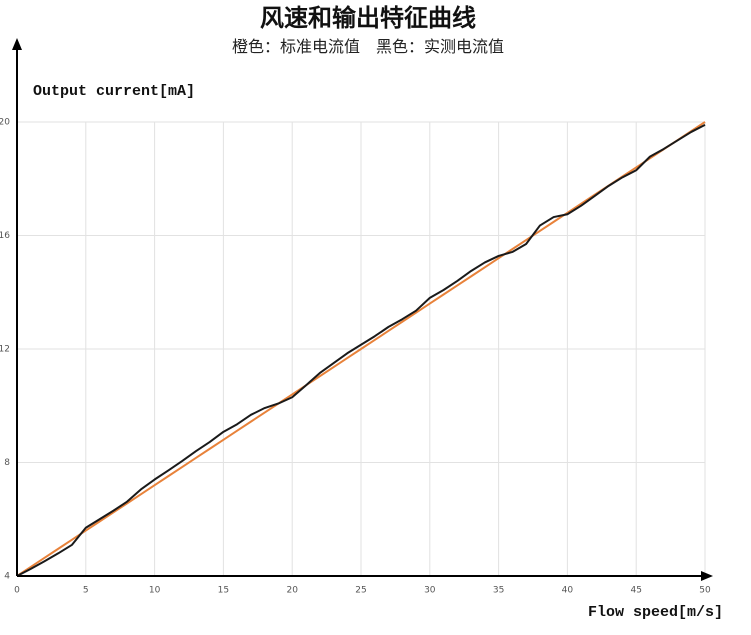  What do you see at coordinates (5, 236) in the screenshot?
I see `y-tick-label: 16` at bounding box center [5, 236].